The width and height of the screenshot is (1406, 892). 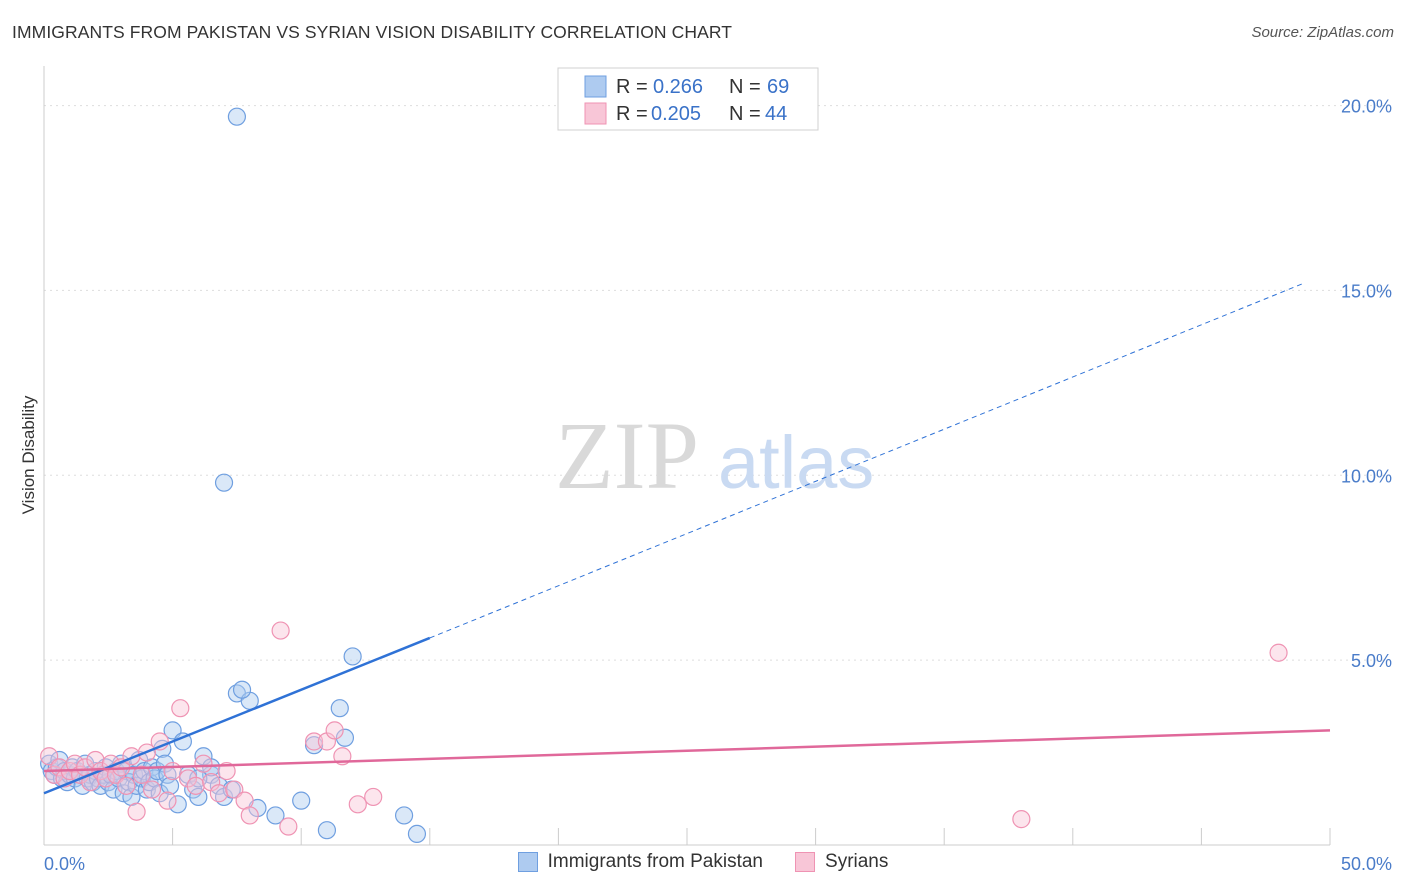 I want to click on y-tick-label-1: 10.0%, so click(x=1366, y=476).